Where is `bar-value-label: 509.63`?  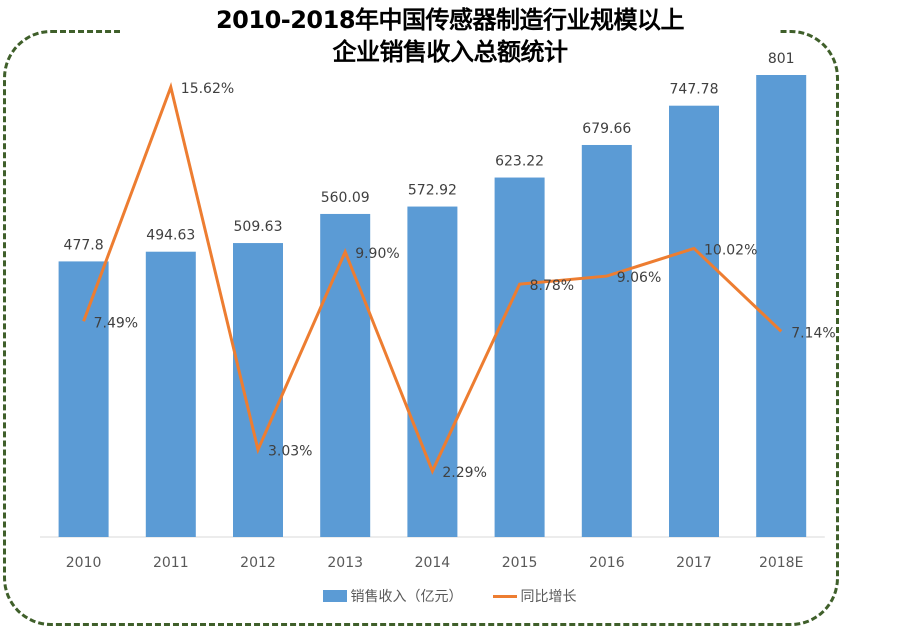
bar-value-label: 509.63 is located at coordinates (258, 227).